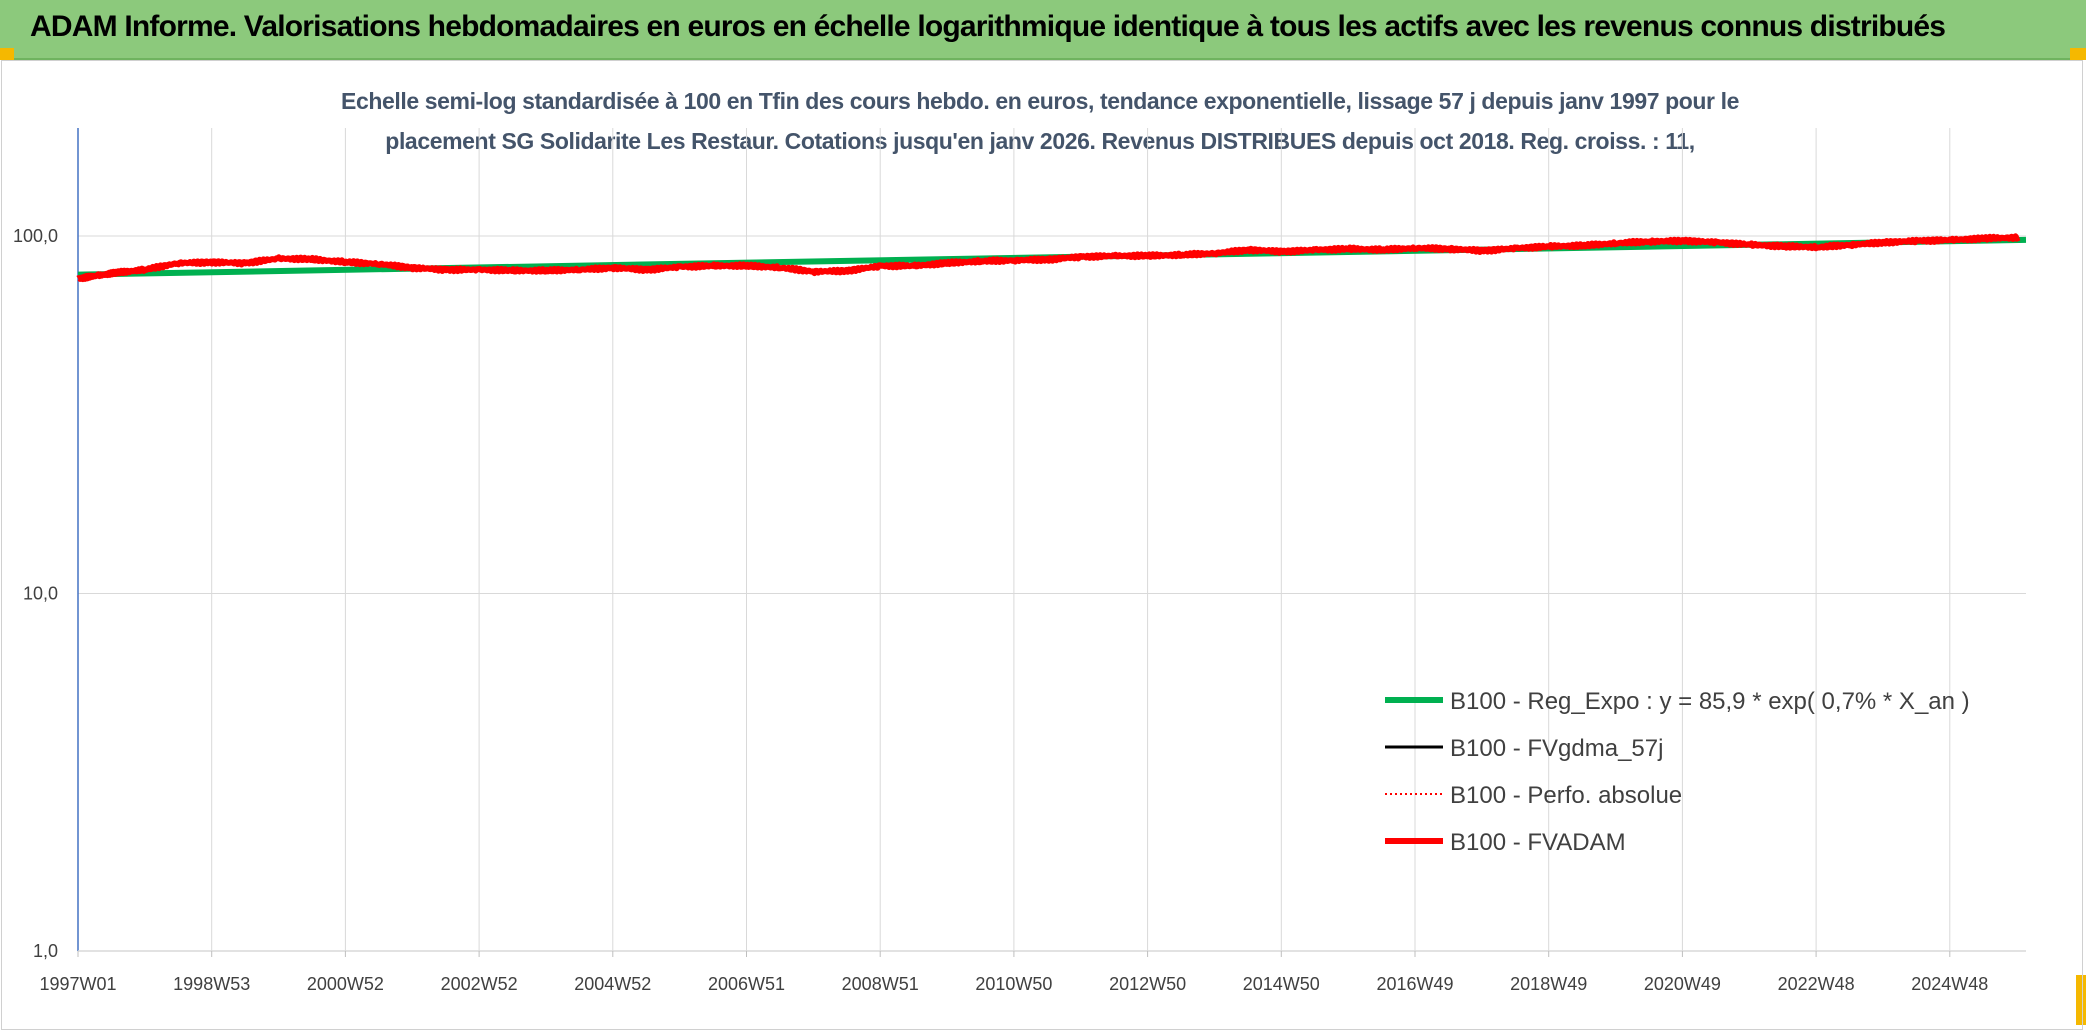 The image size is (2086, 1033). Describe the element at coordinates (1556, 748) in the screenshot. I see `legend-label-2: B100 - FVgdma_57j` at that location.